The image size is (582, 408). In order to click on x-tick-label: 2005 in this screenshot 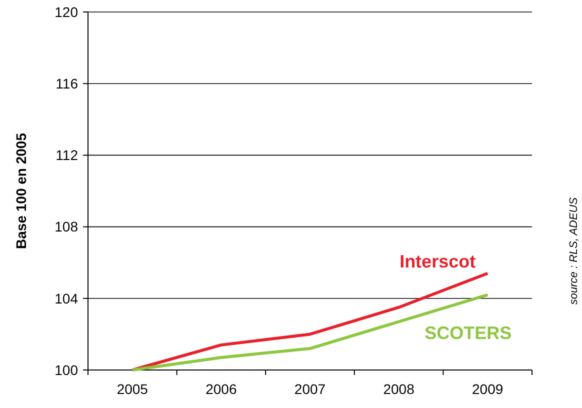, I will do `click(132, 389)`.